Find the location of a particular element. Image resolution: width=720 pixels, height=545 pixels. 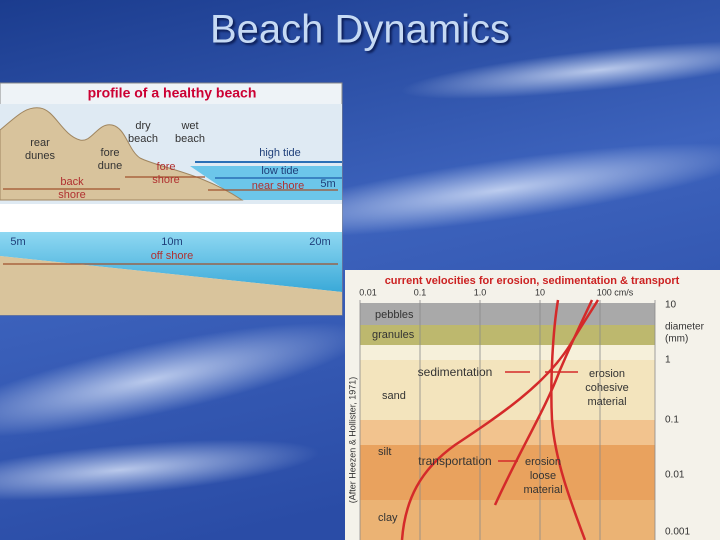

grain-class: silt is located at coordinates (384, 452).